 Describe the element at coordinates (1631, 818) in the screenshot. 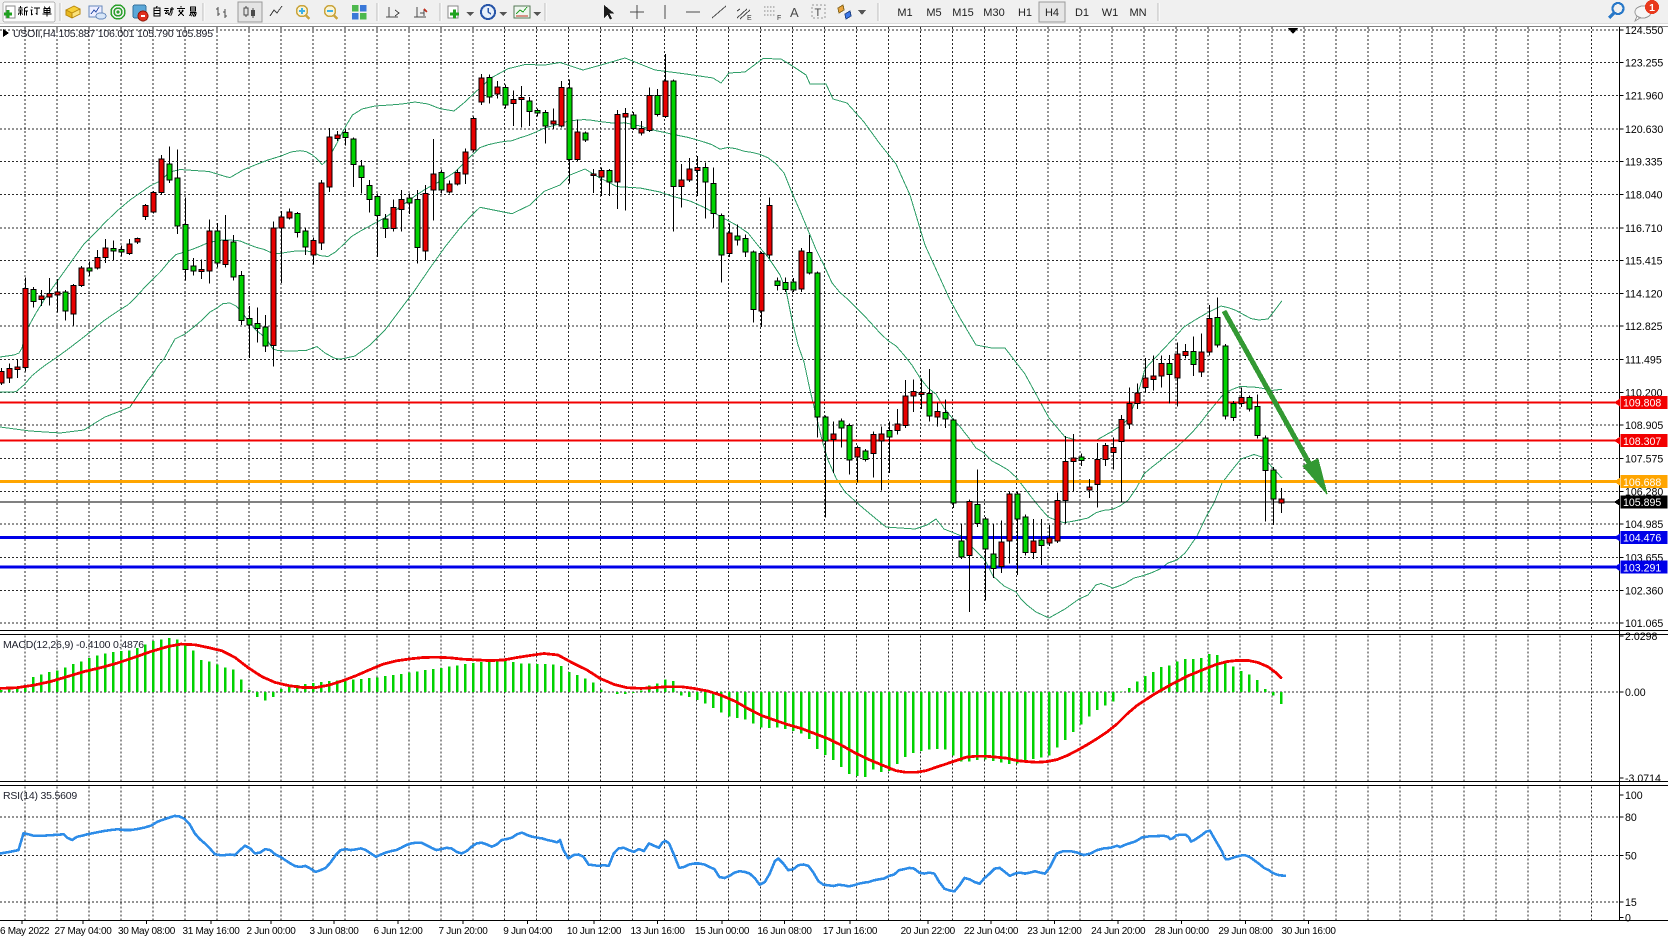

I see `svg-text: 80` at that location.